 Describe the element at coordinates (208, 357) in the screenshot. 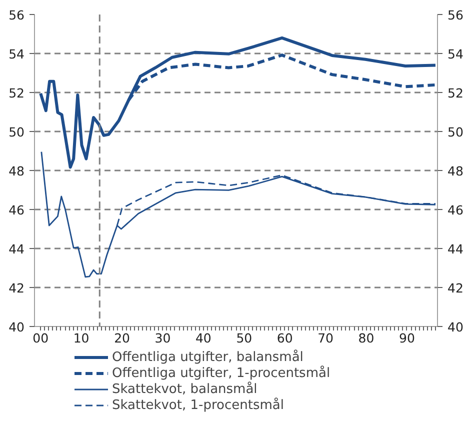

I see `legend-label: Offentliga utgifter, balansmål` at that location.